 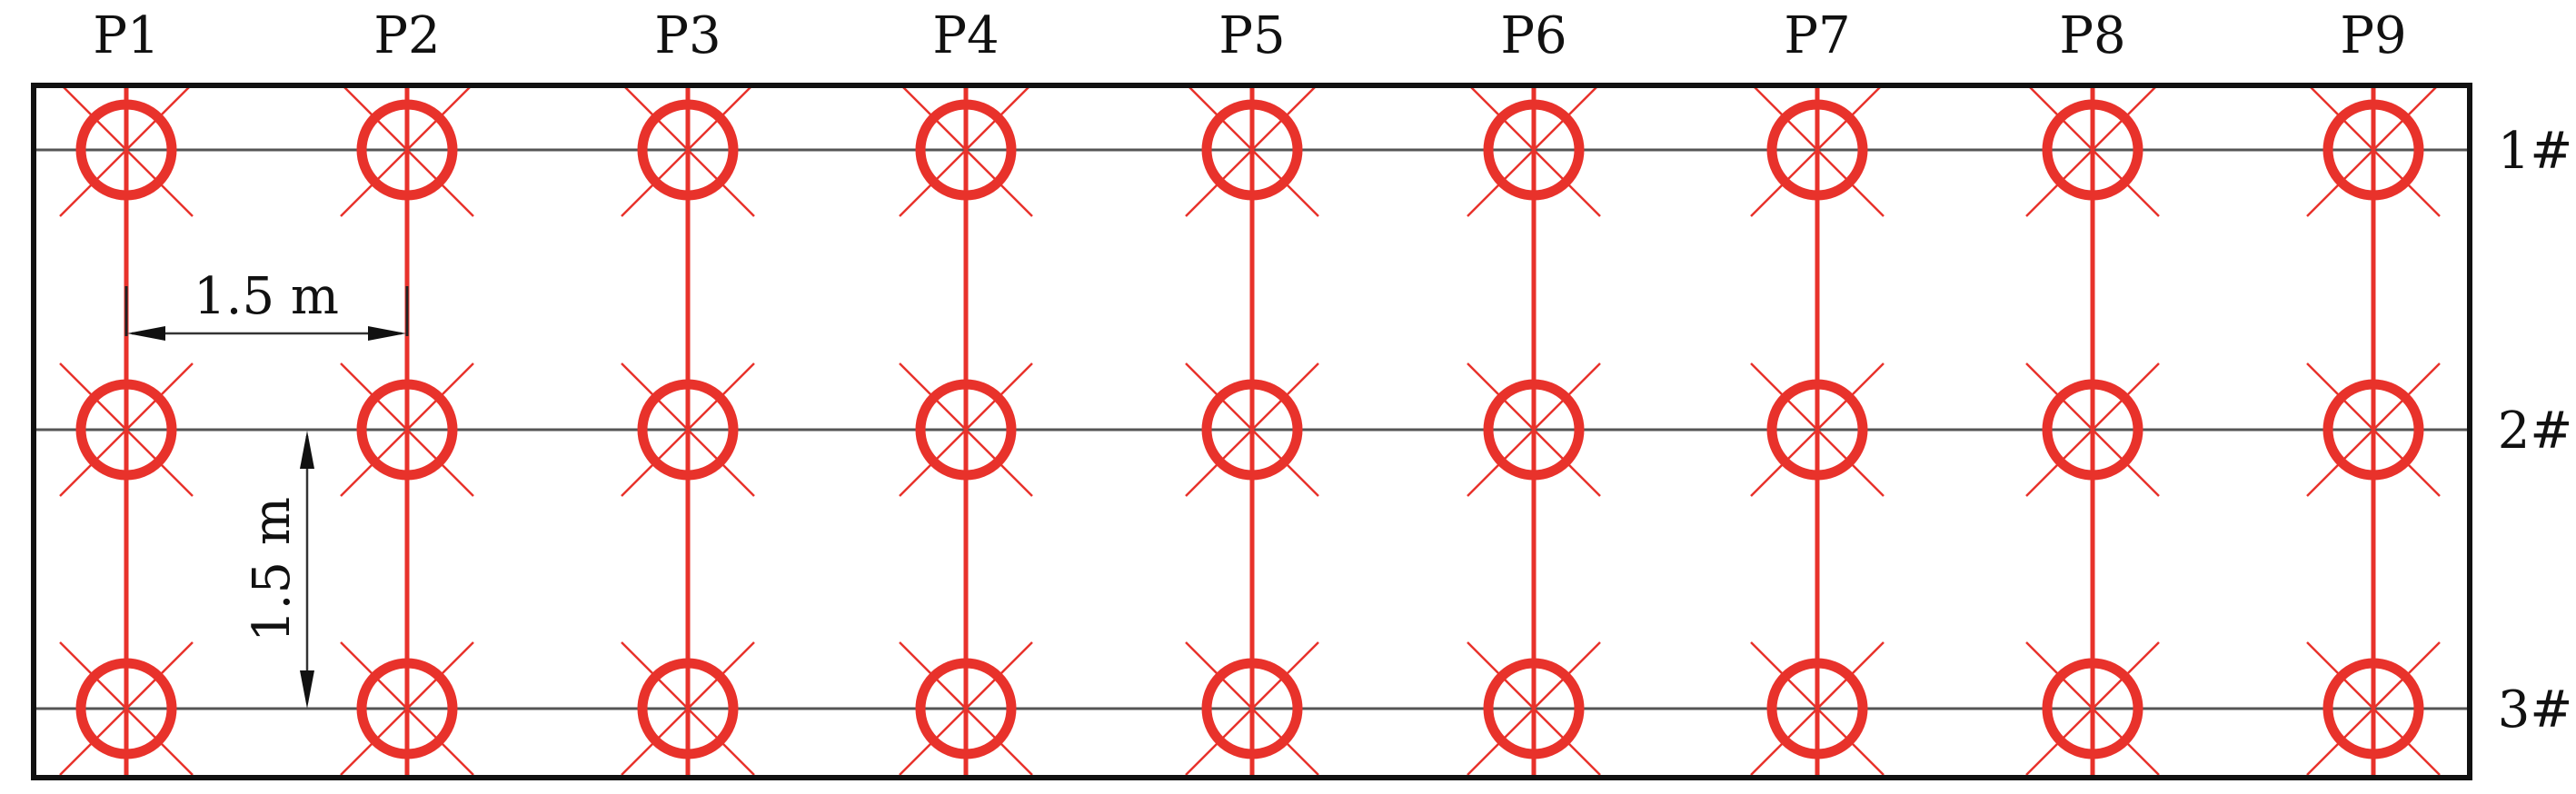 I want to click on horizontal-dimension: 1.5 m, so click(x=266, y=304).